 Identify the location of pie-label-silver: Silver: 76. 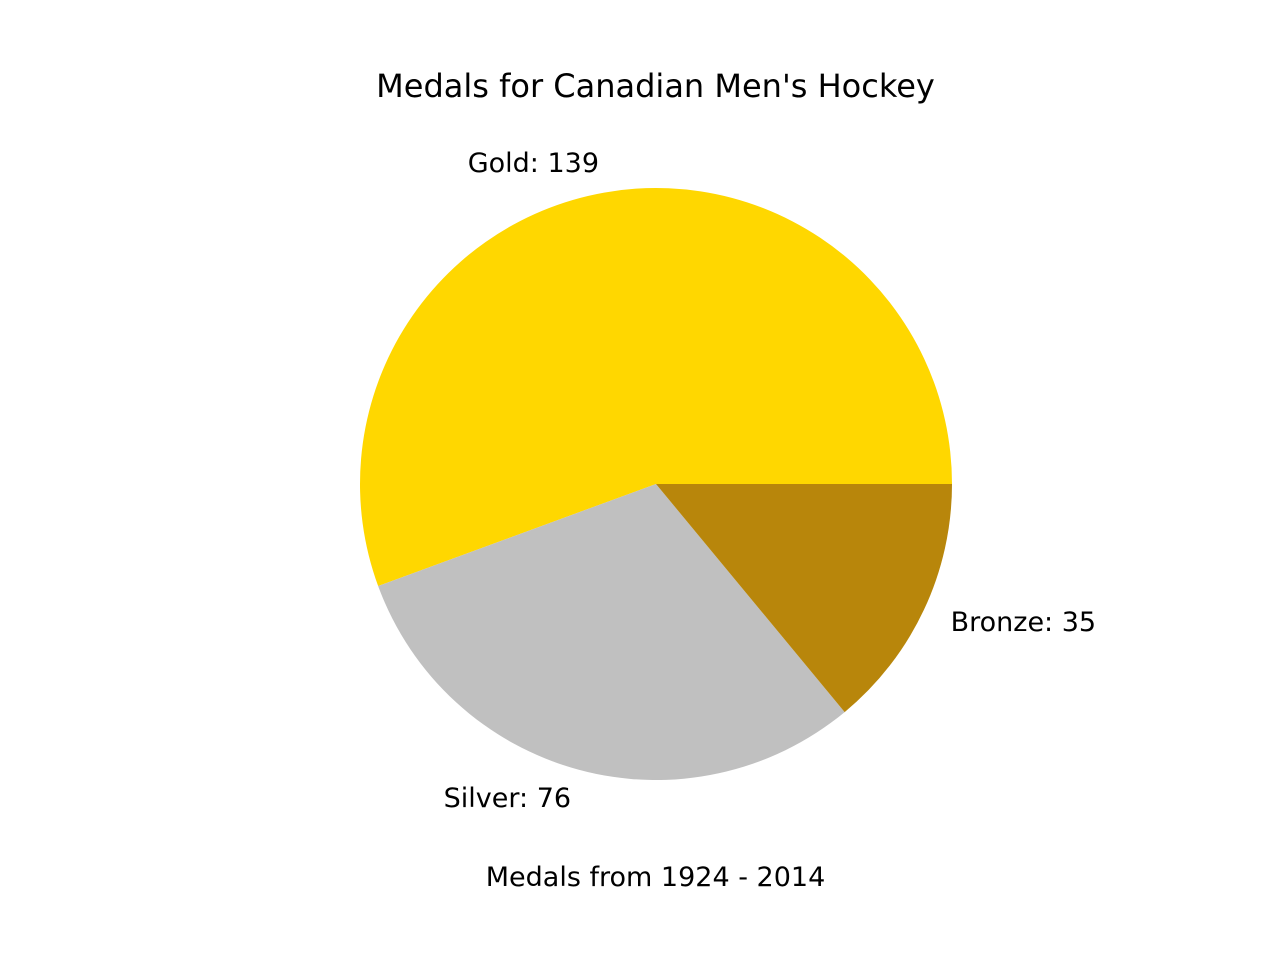
(507, 798).